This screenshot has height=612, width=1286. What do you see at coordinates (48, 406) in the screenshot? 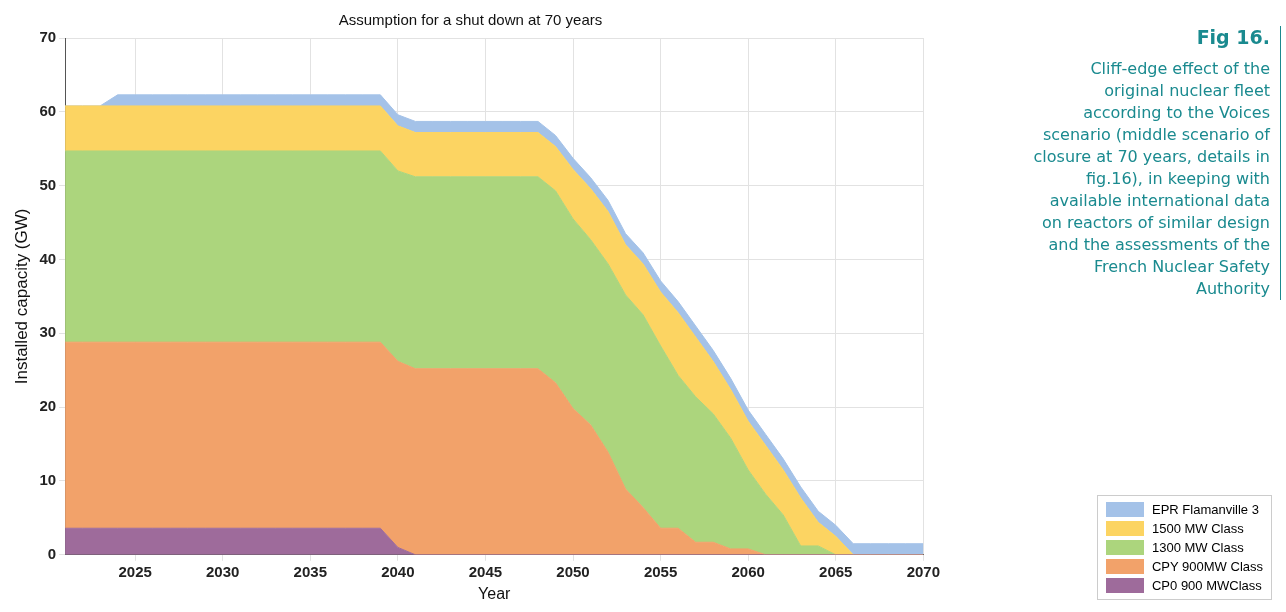
I see `y-tick-label: 20` at bounding box center [48, 406].